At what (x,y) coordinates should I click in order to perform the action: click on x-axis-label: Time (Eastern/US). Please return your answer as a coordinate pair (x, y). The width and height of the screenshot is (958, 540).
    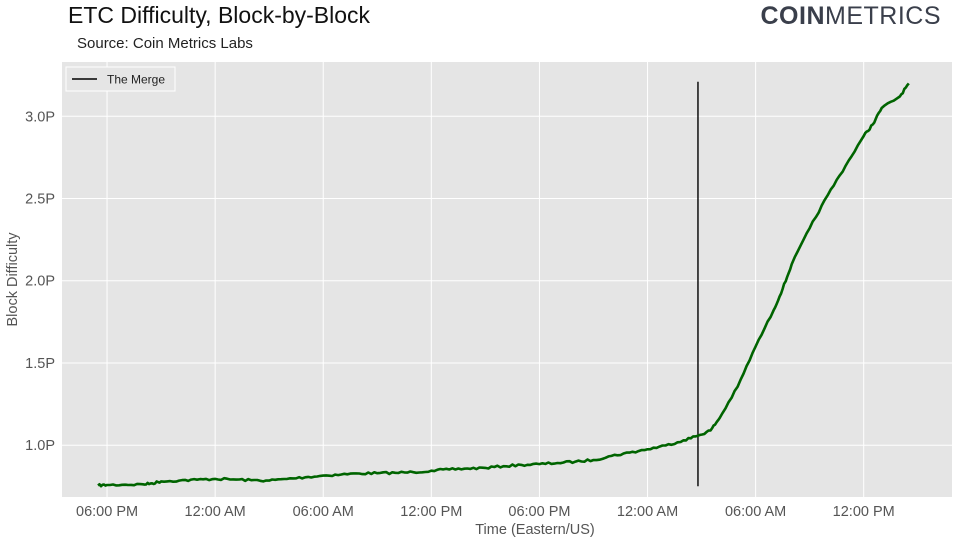
    Looking at the image, I should click on (535, 530).